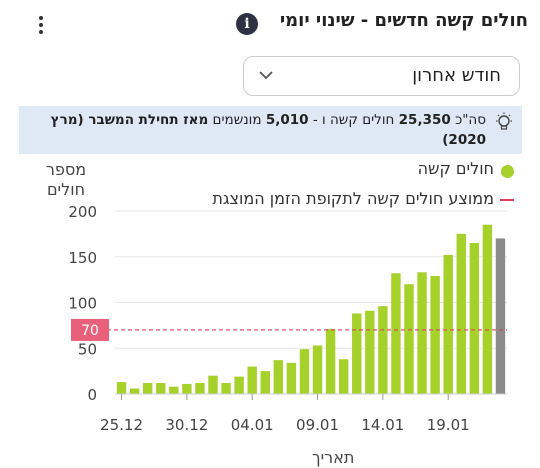 This screenshot has height=468, width=540. What do you see at coordinates (82, 258) in the screenshot?
I see `y-tick-label: 150` at bounding box center [82, 258].